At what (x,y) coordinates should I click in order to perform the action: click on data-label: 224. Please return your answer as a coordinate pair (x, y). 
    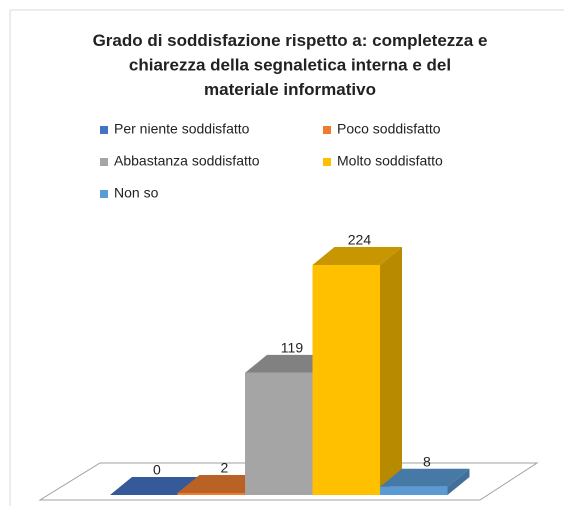
    Looking at the image, I should click on (360, 240).